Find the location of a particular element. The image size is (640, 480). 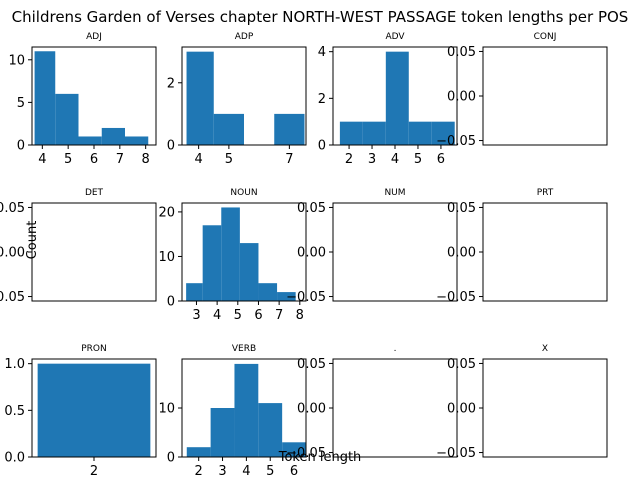

y-axis-label: Count is located at coordinates (32, 240).